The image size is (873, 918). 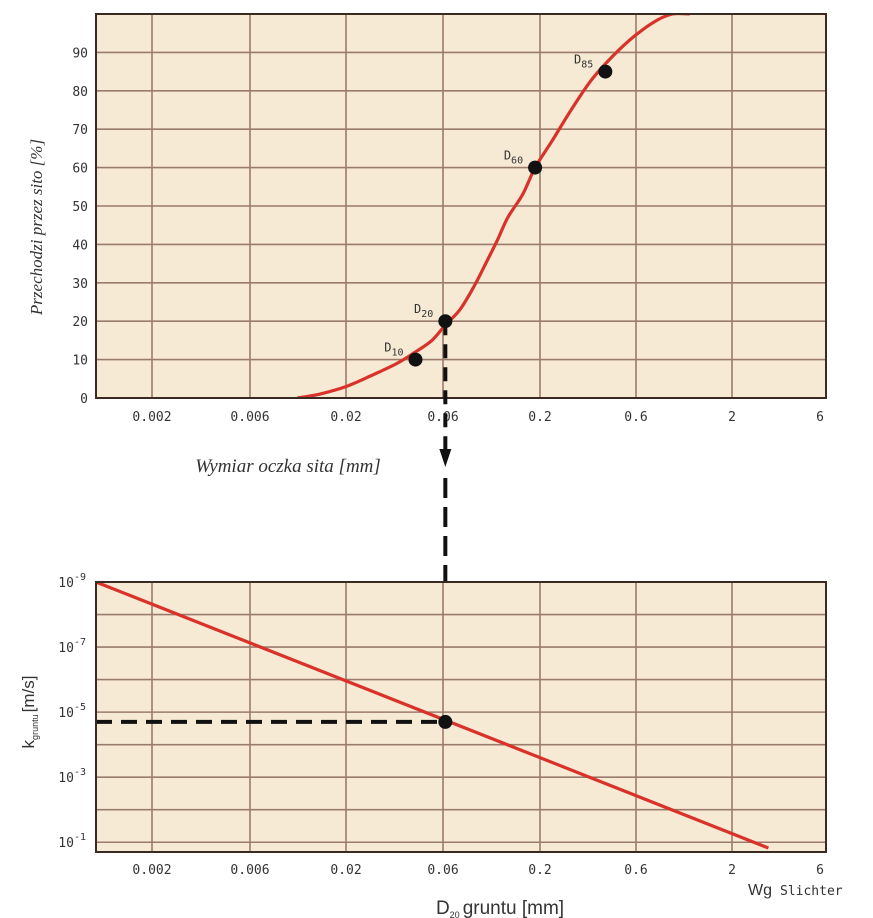 I want to click on permeability-x-tick-label: 0.2, so click(x=539, y=870).